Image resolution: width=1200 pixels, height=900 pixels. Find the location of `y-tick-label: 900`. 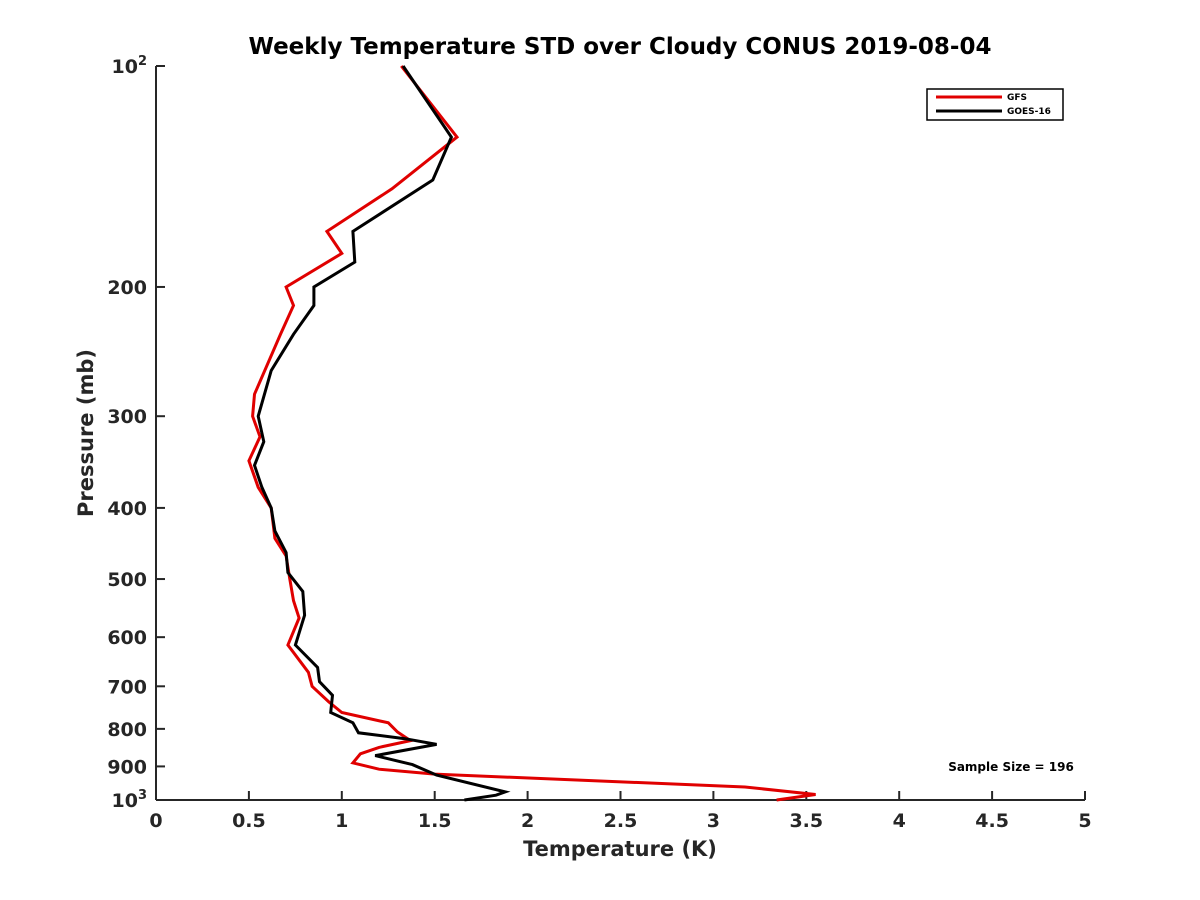

y-tick-label: 900 is located at coordinates (127, 767).